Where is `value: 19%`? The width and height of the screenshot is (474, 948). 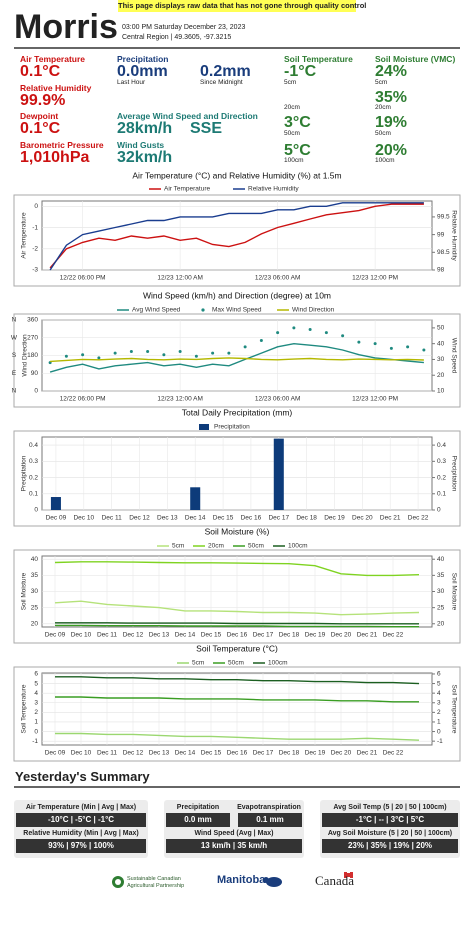
value: 19% is located at coordinates (391, 122).